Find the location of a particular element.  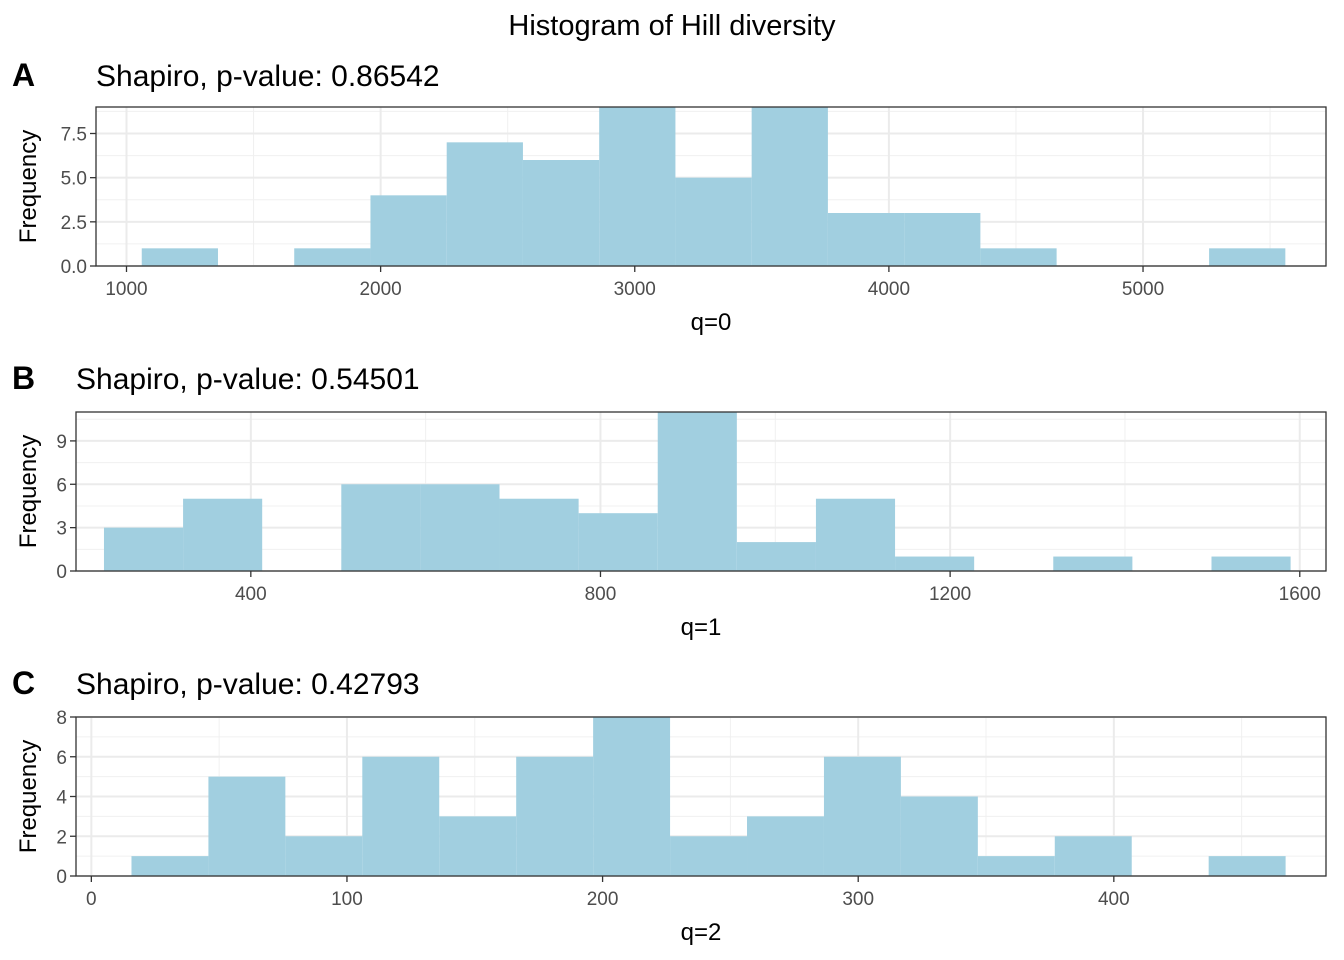

x-axis-label: q=0 is located at coordinates (711, 322).